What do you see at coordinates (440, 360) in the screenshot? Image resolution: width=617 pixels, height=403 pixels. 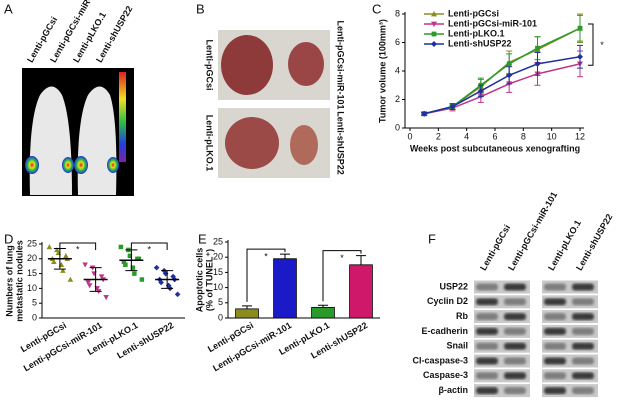 I see `protein-label: Cl-caspase-3` at bounding box center [440, 360].